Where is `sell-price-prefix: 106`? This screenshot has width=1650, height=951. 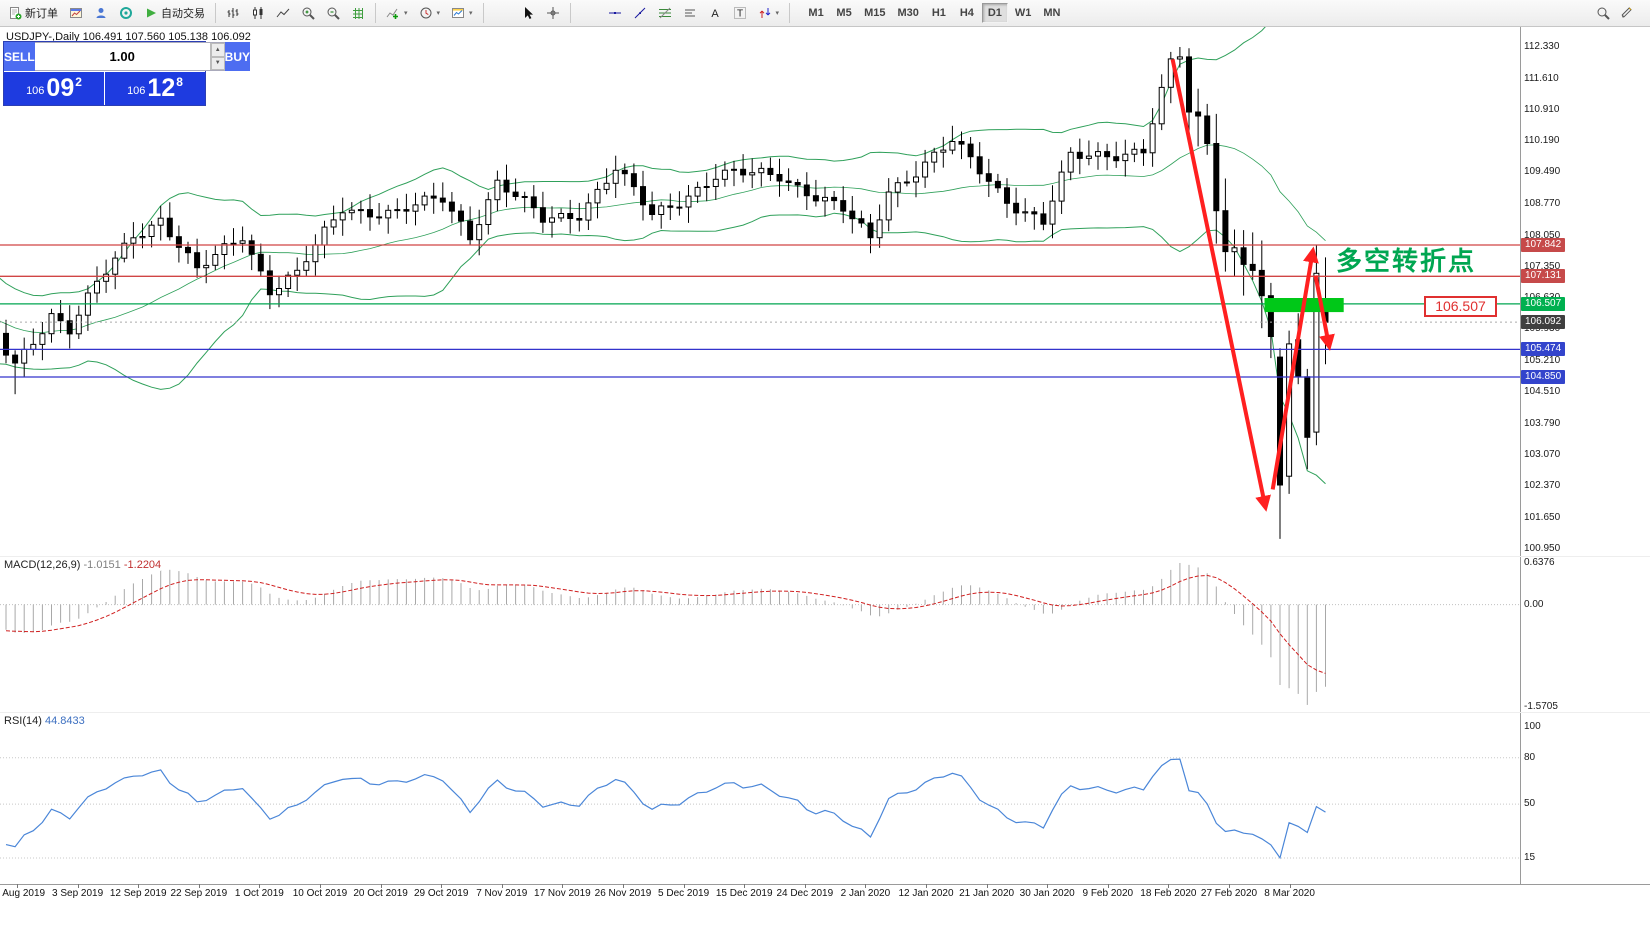 sell-price-prefix: 106 is located at coordinates (35, 90).